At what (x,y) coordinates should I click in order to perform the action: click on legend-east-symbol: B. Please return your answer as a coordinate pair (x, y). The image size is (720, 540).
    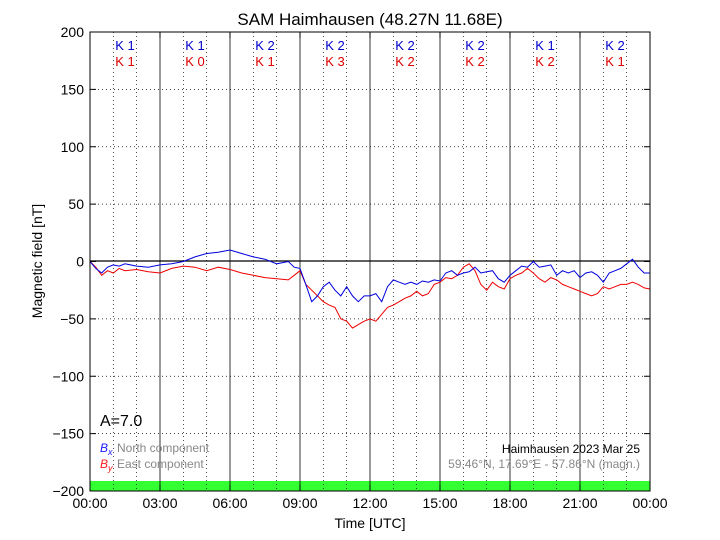
    Looking at the image, I should click on (104, 464).